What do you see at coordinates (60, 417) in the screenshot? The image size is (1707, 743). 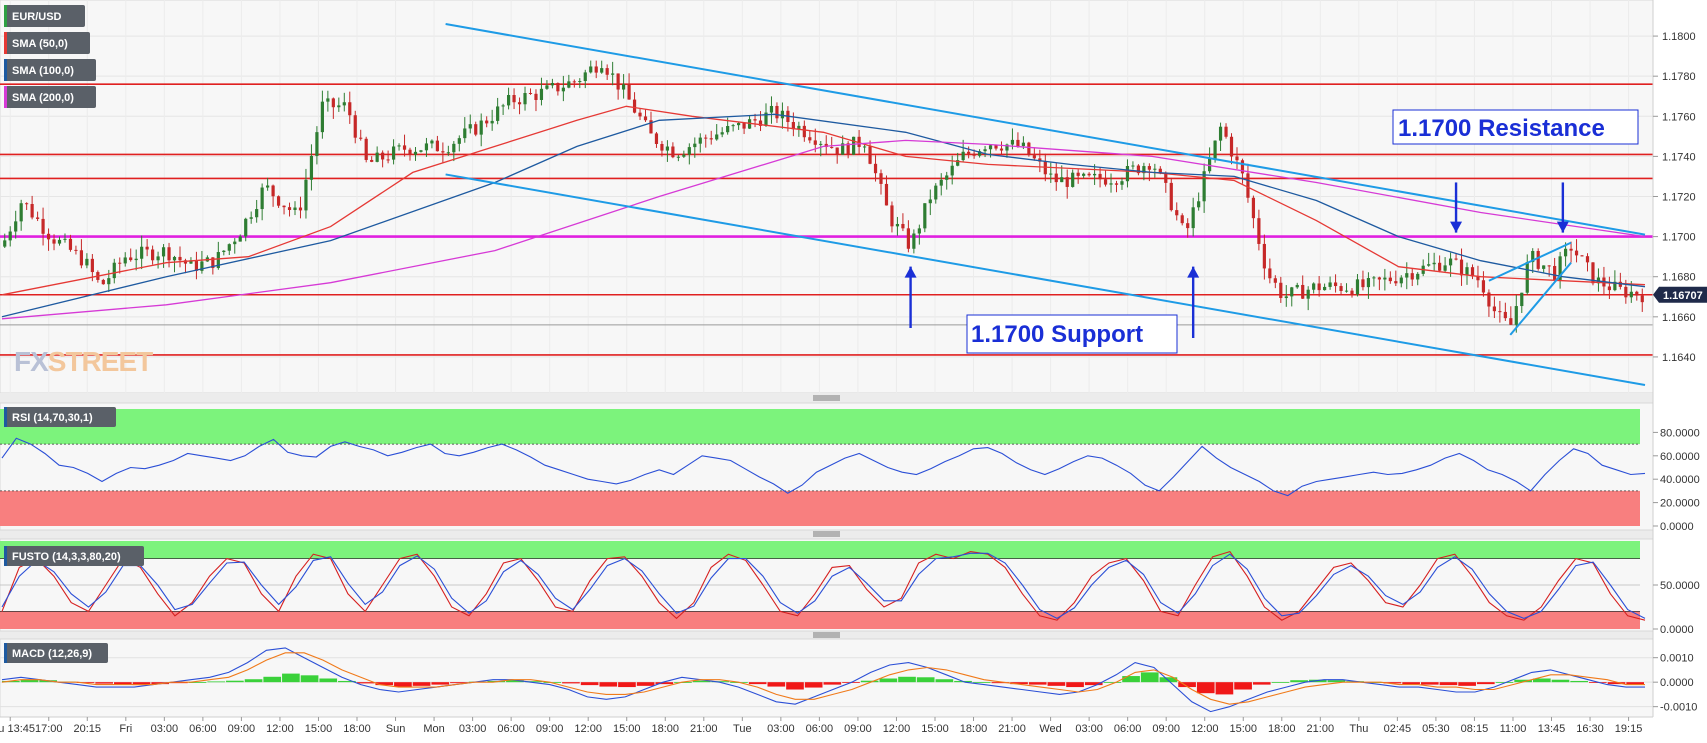 I see `legend-rsi: RSI (14,70,30,1)` at bounding box center [60, 417].